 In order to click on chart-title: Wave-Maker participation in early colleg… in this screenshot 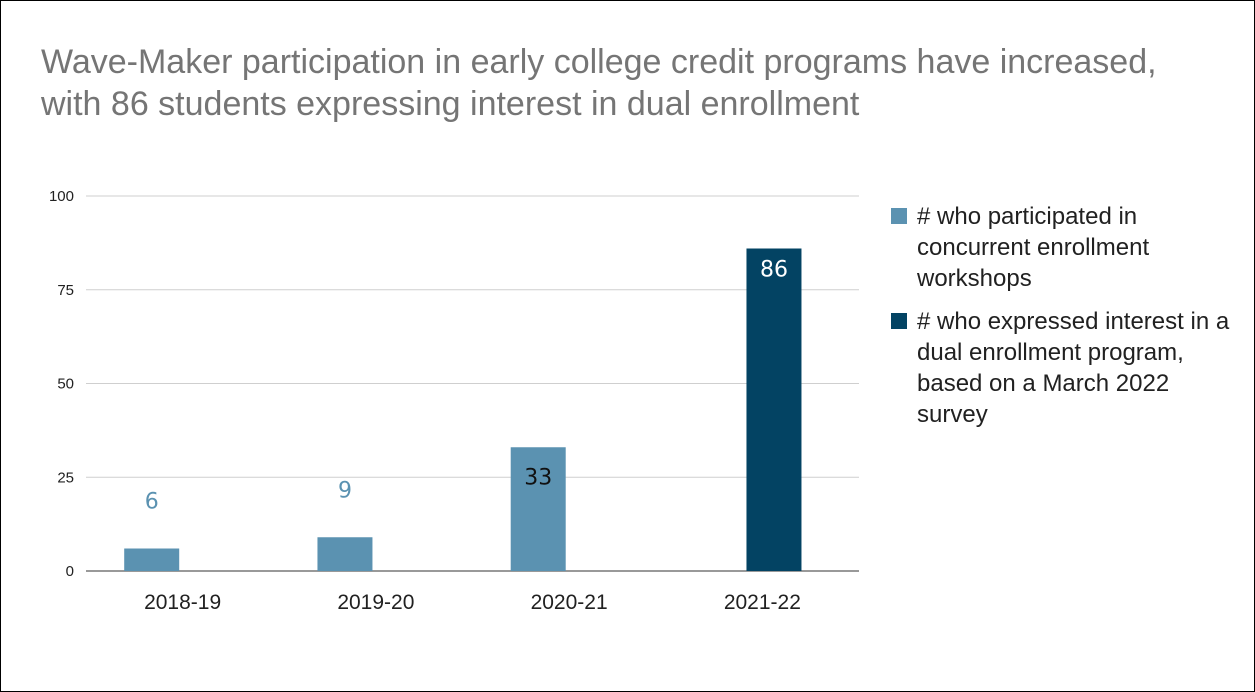, I will do `click(599, 83)`.